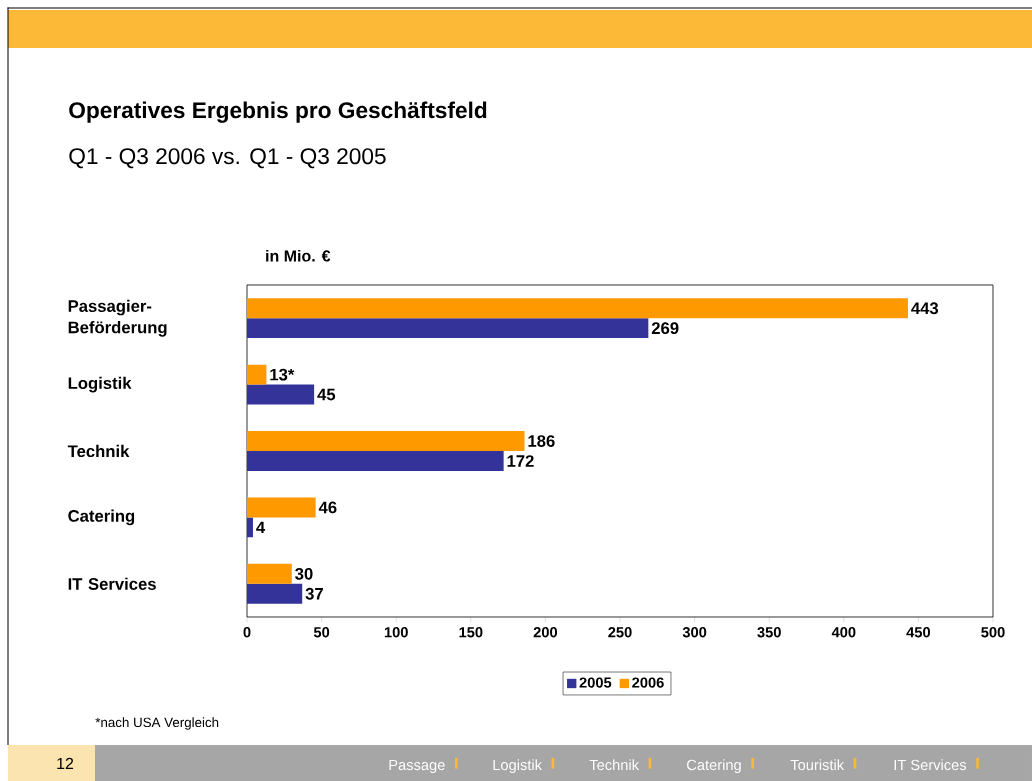  Describe the element at coordinates (930, 765) in the screenshot. I see `text: IT Services` at that location.